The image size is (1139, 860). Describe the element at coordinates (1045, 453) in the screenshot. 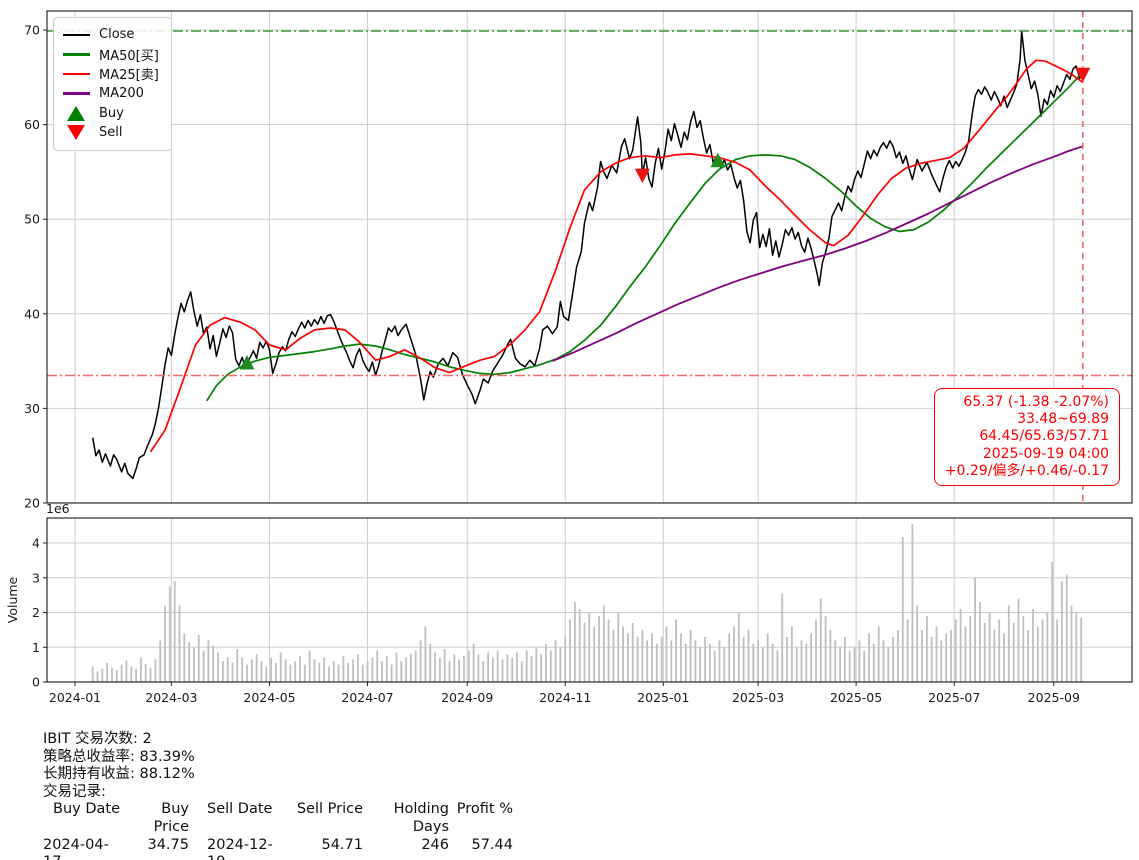

I see `annotation-datetime: 2025-09-19 04:00` at that location.